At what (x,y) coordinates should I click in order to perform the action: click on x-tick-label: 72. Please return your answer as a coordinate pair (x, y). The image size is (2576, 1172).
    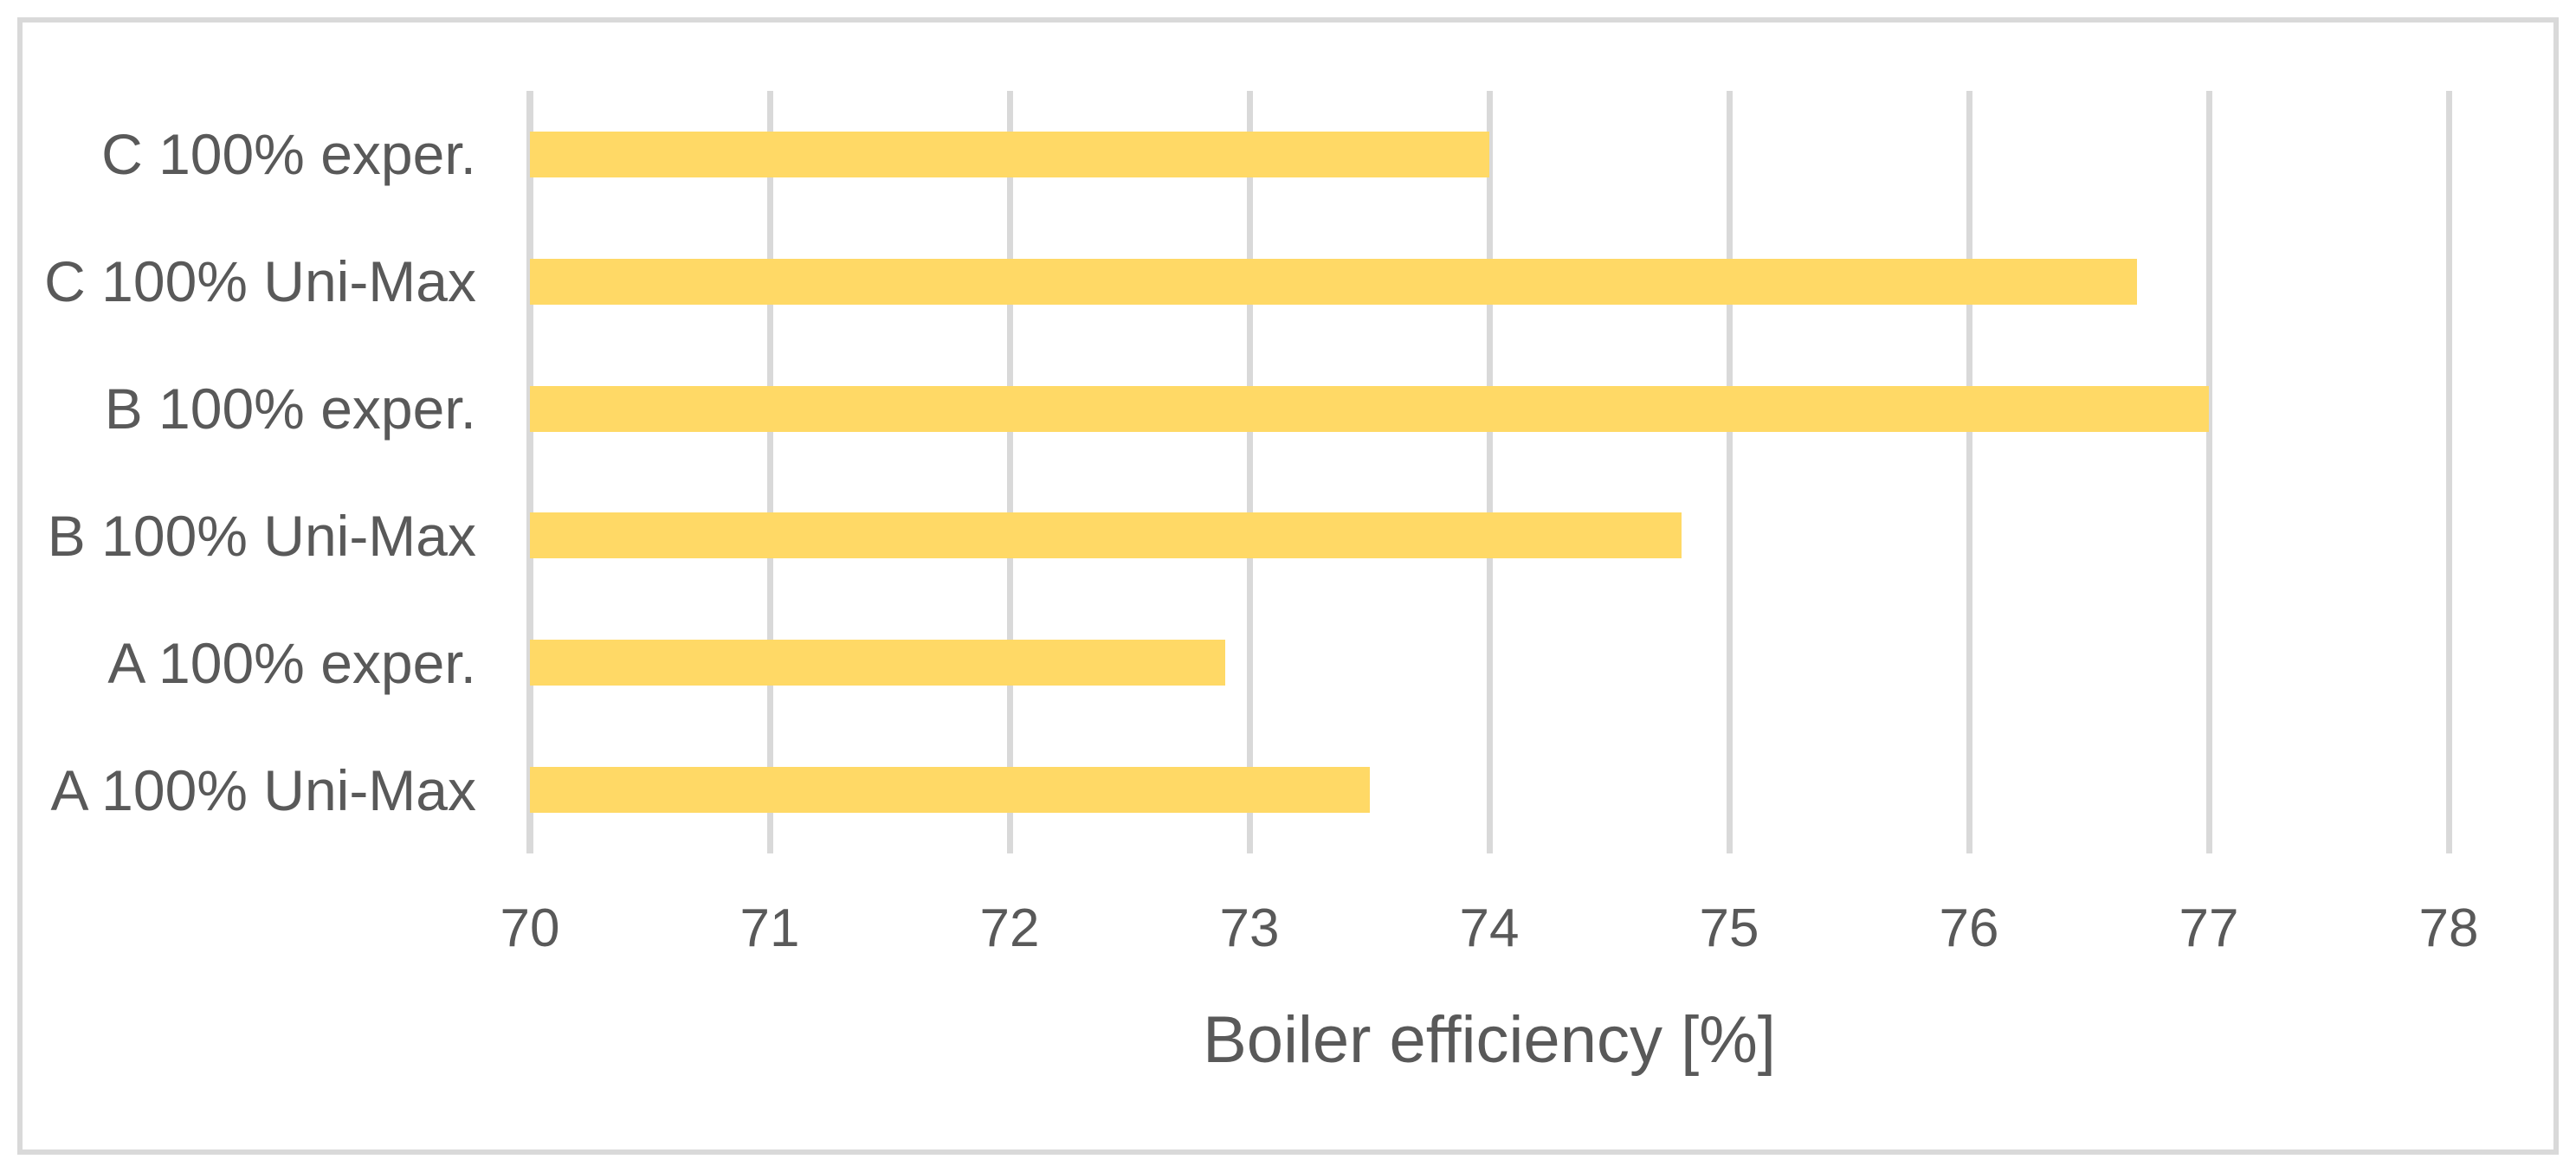
    Looking at the image, I should click on (1009, 928).